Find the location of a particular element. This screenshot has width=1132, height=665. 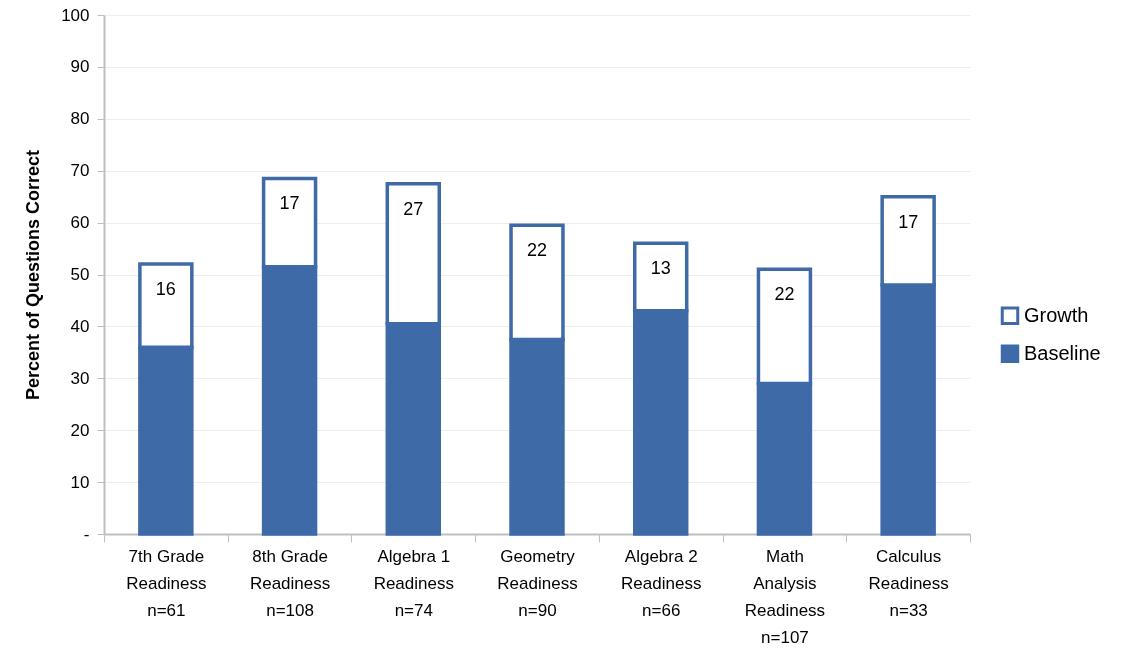

y-tick-label: 100 is located at coordinates (75, 15).